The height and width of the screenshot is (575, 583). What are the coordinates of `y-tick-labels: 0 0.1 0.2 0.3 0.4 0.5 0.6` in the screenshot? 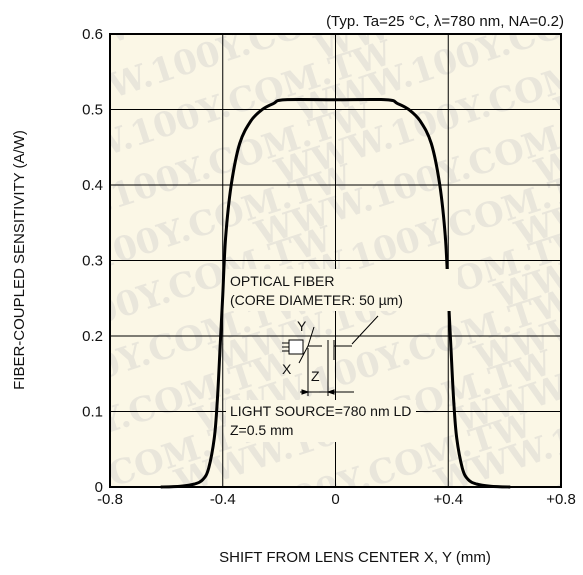 It's located at (92, 261).